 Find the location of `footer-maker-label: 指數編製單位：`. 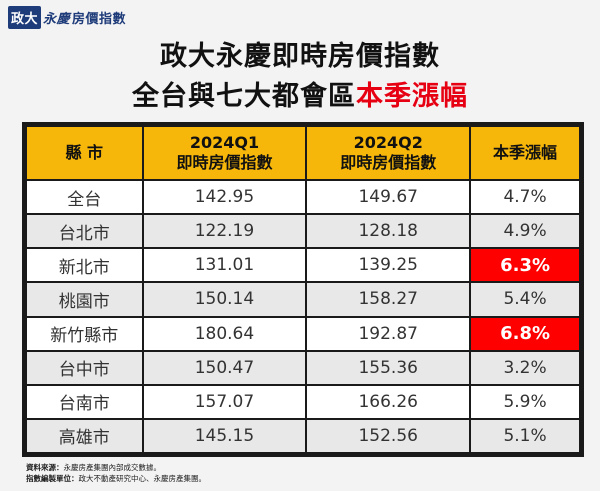

footer-maker-label: 指數編製單位： is located at coordinates (52, 478).